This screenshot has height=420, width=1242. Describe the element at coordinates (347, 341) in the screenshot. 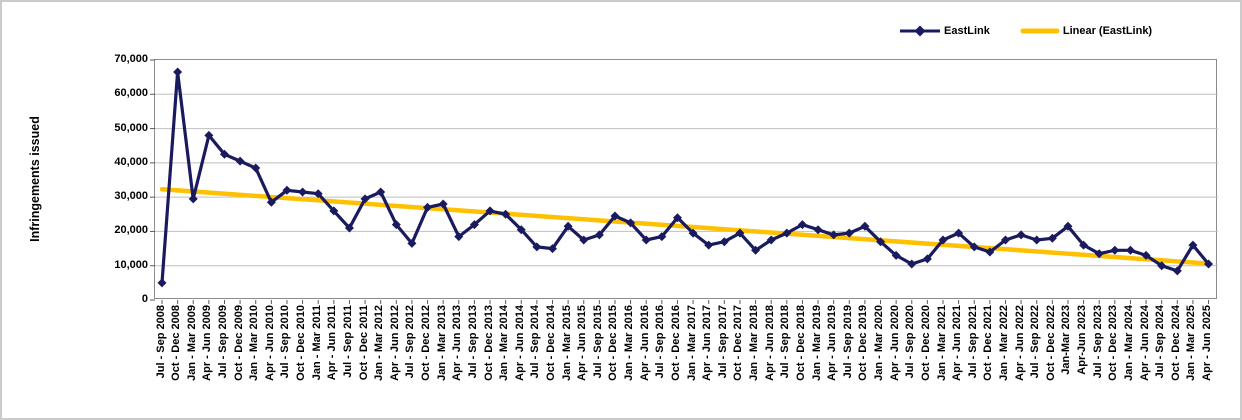

I see `x-axis-tick-label: Jul - Sep 2011` at that location.